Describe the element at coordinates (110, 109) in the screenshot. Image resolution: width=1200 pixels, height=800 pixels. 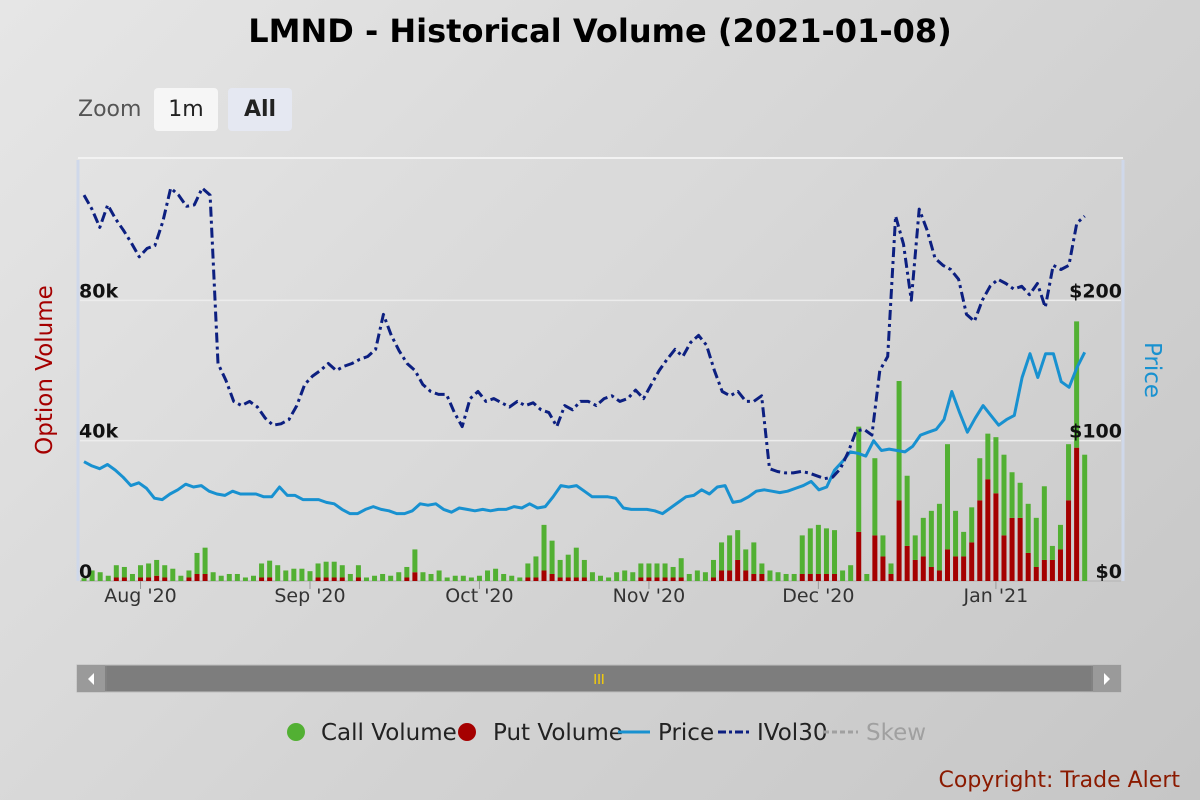
I see `zoom-label: Zoom` at that location.